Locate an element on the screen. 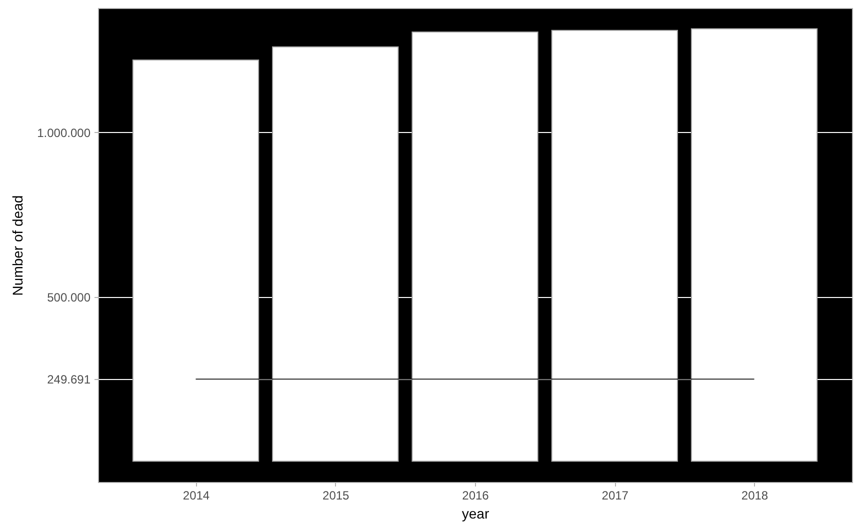 This screenshot has height=532, width=859. x-axis-title: year is located at coordinates (476, 514).